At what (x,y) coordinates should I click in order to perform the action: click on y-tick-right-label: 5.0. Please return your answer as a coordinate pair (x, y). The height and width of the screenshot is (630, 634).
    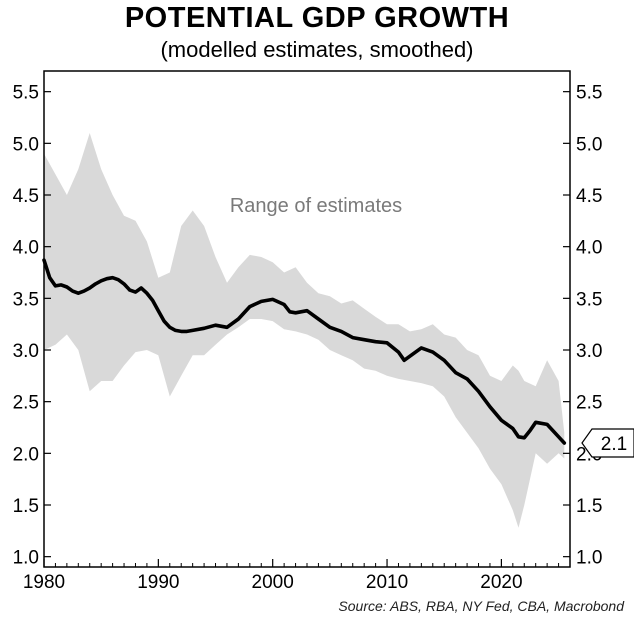
    Looking at the image, I should click on (589, 144).